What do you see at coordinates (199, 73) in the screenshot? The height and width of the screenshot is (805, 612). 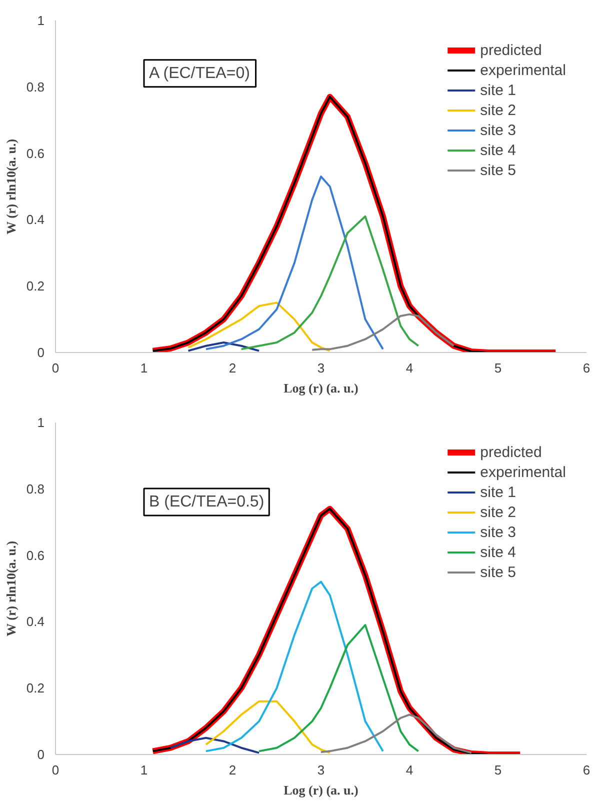 I see `annotation: A (EC/TEA=0)` at bounding box center [199, 73].